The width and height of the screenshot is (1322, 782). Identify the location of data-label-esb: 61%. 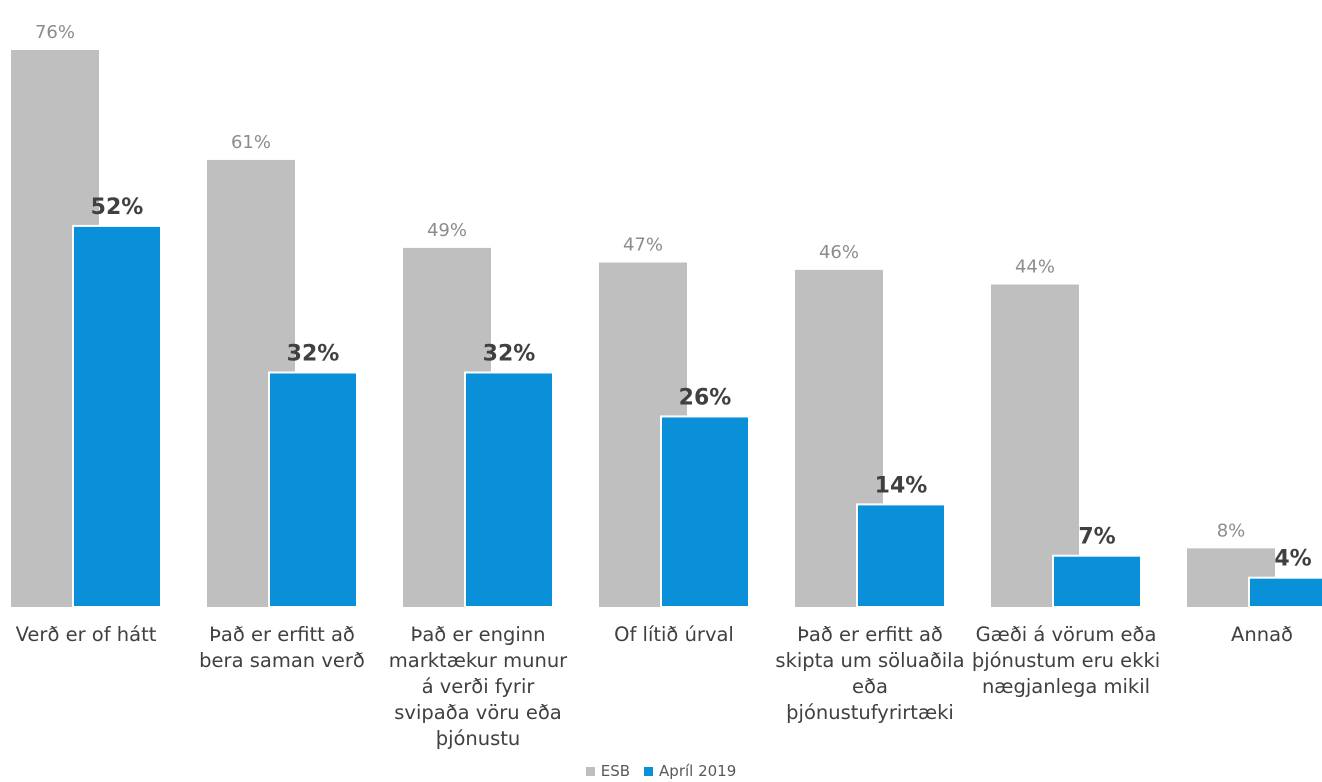
(251, 142).